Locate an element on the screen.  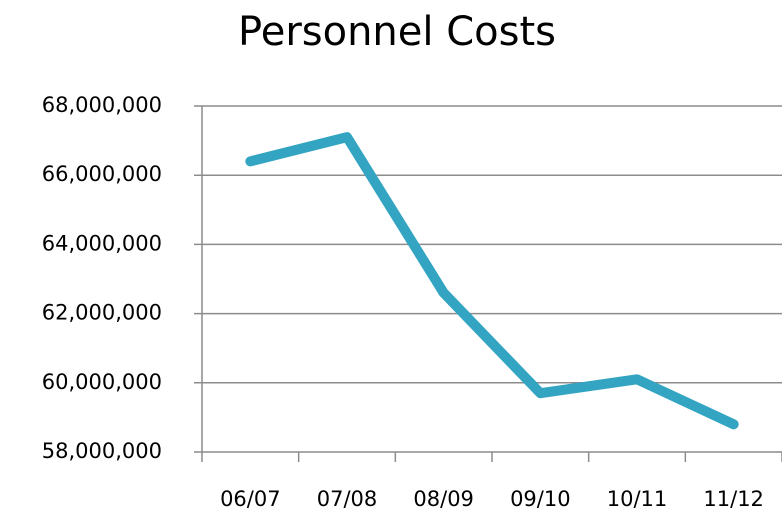
y-tick-label: 58,000,000 is located at coordinates (102, 451).